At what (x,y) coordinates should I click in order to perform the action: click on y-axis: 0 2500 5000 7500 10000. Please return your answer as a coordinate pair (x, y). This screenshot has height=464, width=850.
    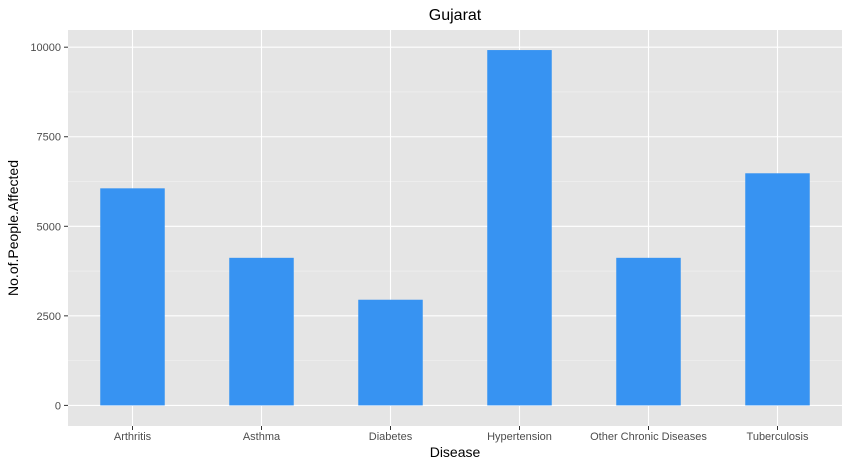
    Looking at the image, I should click on (49, 227).